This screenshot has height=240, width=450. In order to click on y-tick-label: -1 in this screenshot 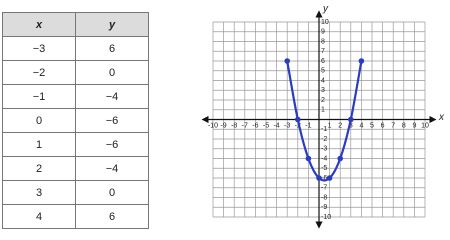, I will do `click(324, 129)`.